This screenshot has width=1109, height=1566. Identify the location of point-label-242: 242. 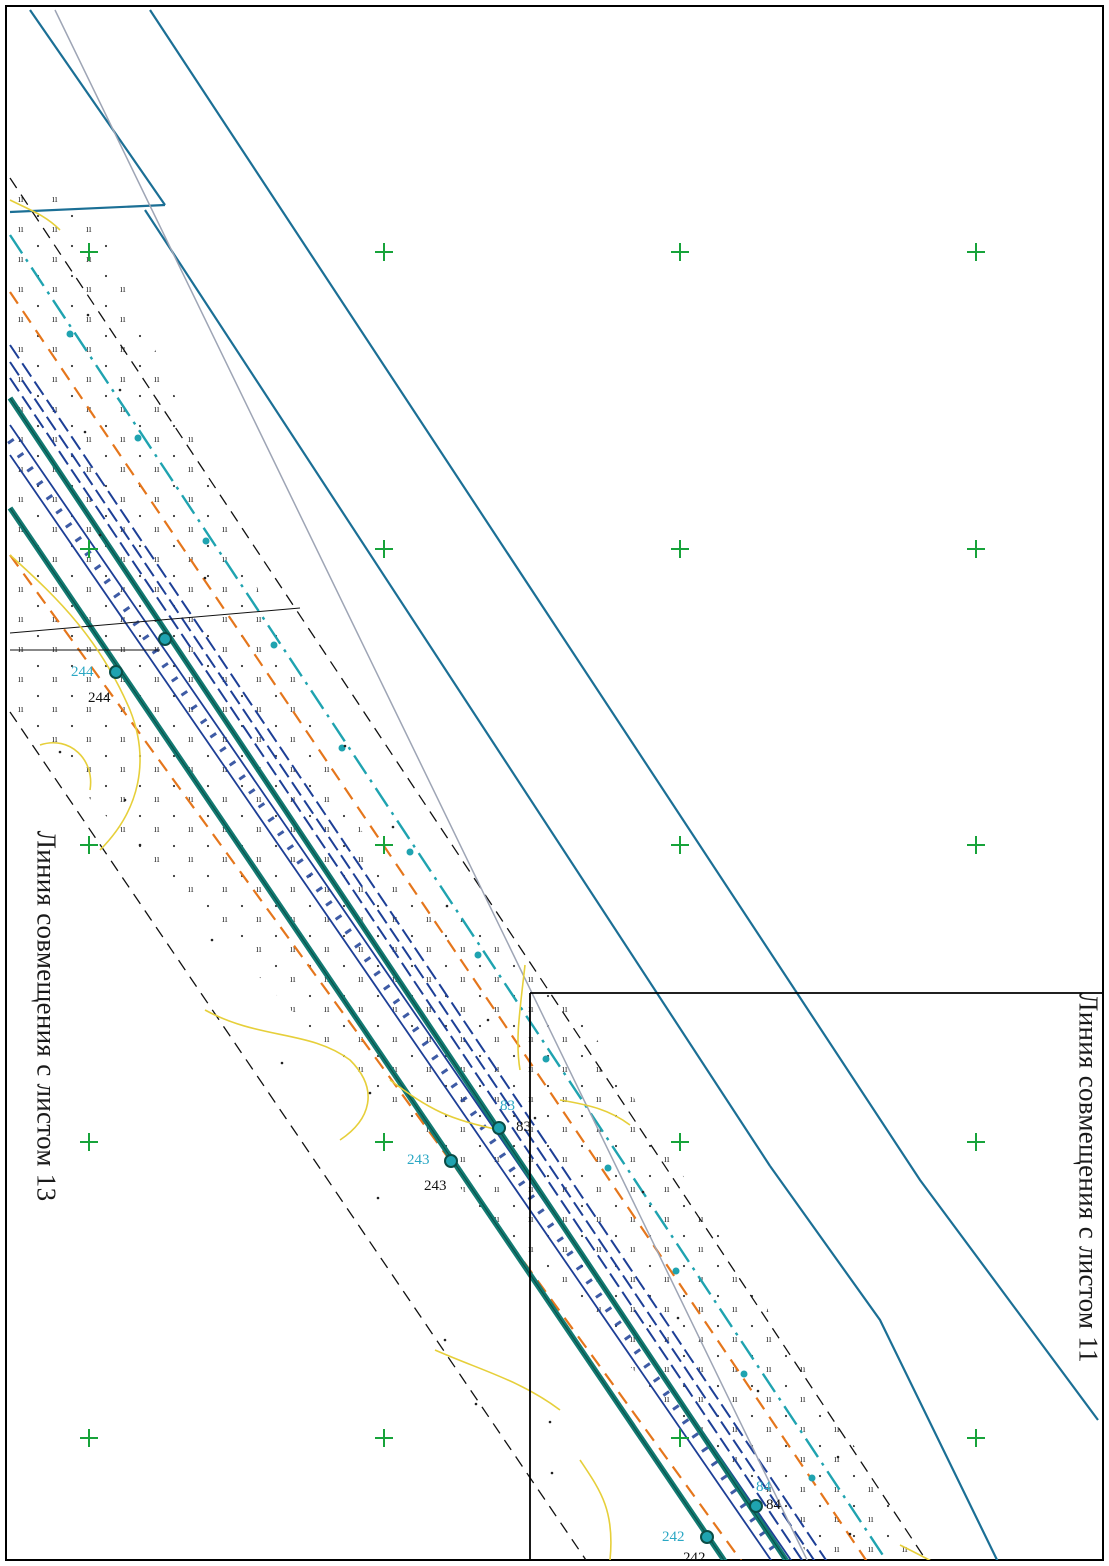
(694, 1558).